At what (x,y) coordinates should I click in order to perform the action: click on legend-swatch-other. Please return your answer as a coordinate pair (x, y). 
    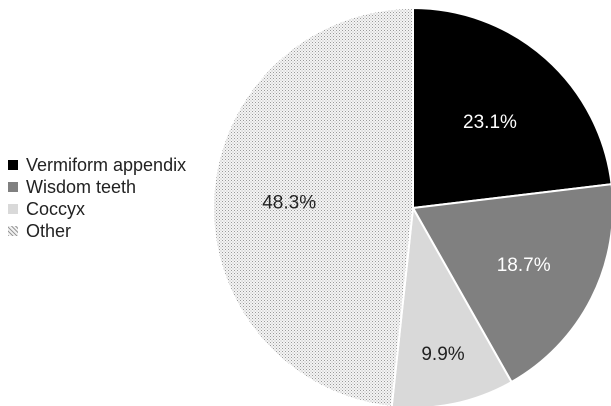
    Looking at the image, I should click on (13, 231).